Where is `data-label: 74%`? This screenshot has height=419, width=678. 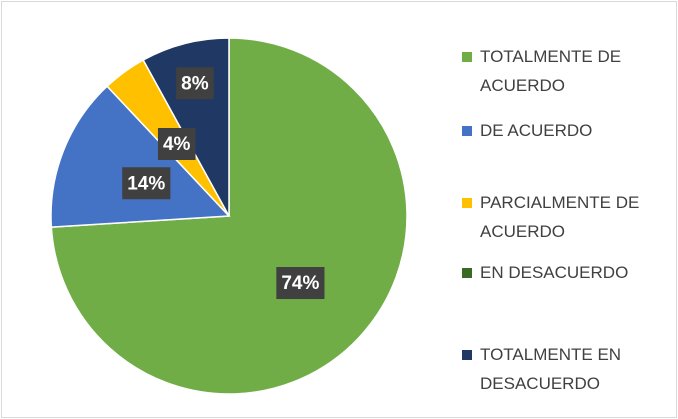 data-label: 74% is located at coordinates (300, 283).